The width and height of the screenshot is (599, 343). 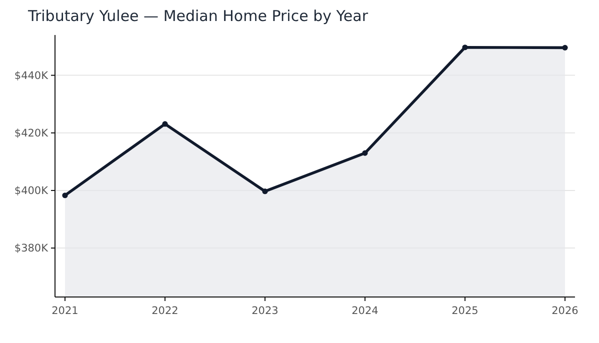 What do you see at coordinates (165, 311) in the screenshot?
I see `x-tick-label: 2022` at bounding box center [165, 311].